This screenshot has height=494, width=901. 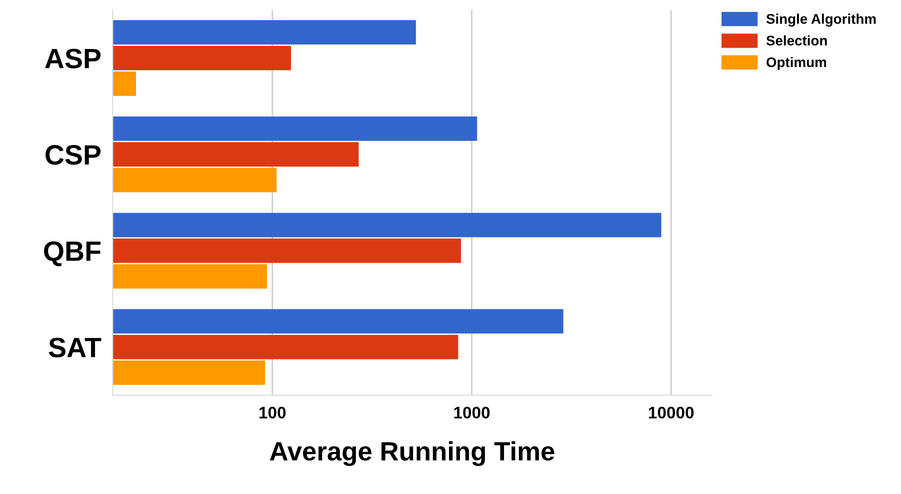 What do you see at coordinates (796, 63) in the screenshot?
I see `legend-label: Optimum` at bounding box center [796, 63].